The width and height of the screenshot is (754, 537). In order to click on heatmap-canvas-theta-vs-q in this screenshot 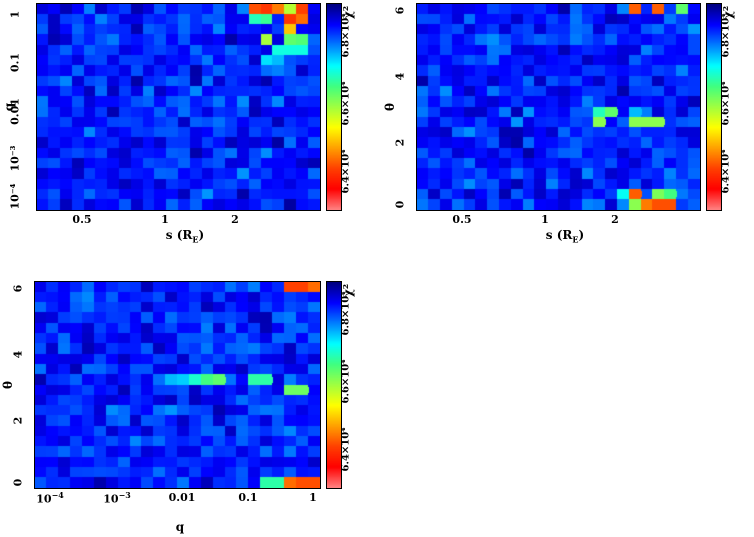, I will do `click(177, 385)`.